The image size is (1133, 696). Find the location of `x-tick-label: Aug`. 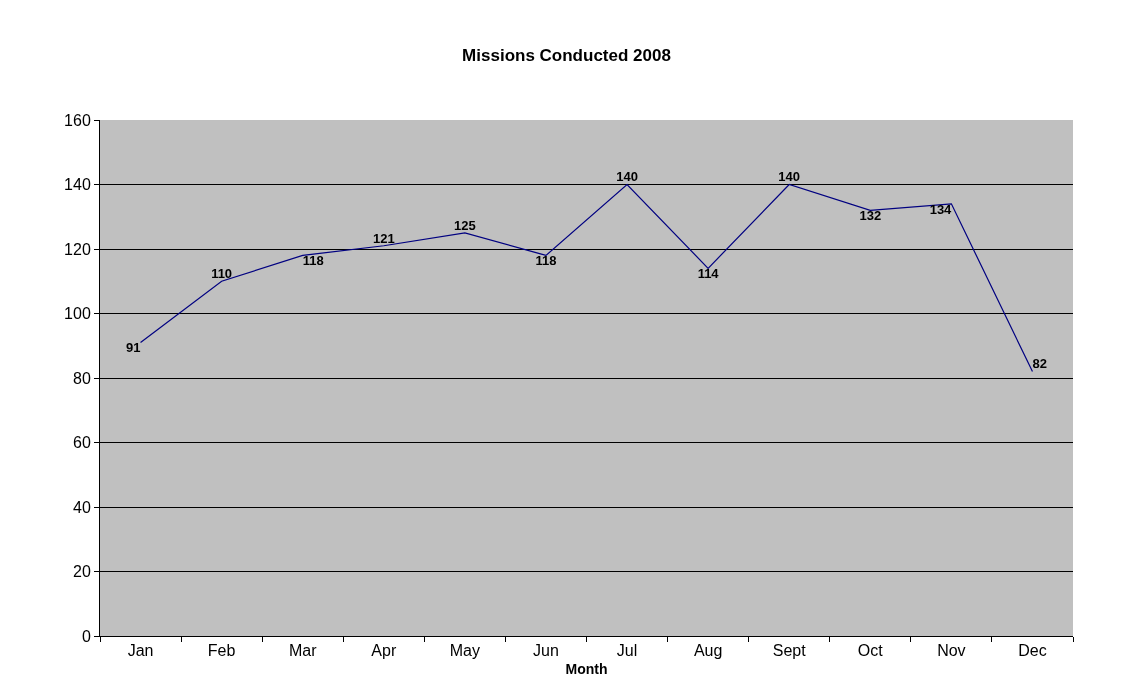

x-tick-label: Aug is located at coordinates (708, 651).